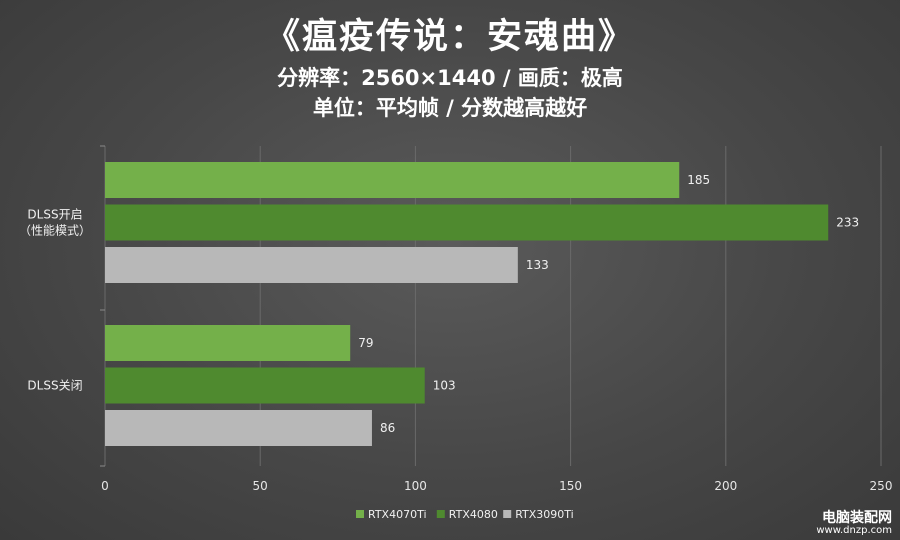 This screenshot has height=540, width=900. I want to click on data-label-rtx3090ti-group-0: 133, so click(537, 265).